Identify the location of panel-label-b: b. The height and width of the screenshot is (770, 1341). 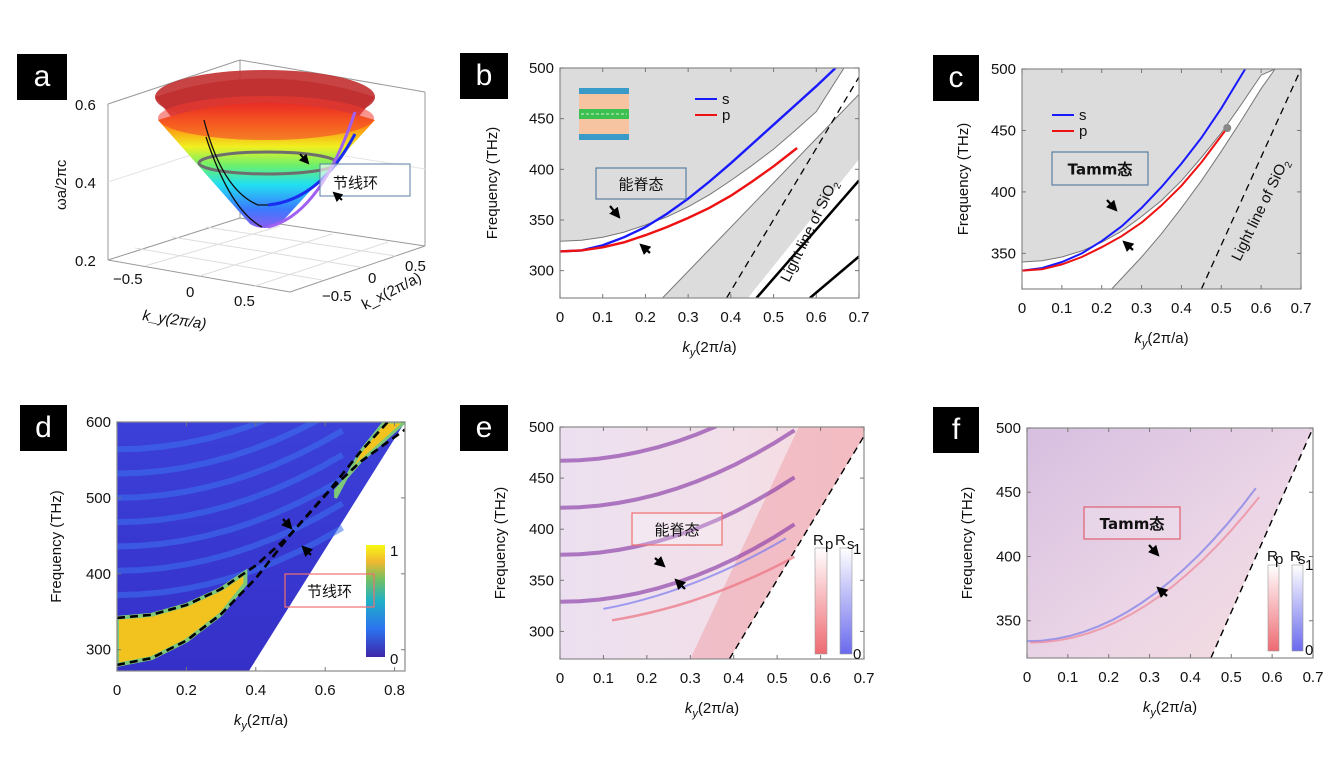
(484, 76).